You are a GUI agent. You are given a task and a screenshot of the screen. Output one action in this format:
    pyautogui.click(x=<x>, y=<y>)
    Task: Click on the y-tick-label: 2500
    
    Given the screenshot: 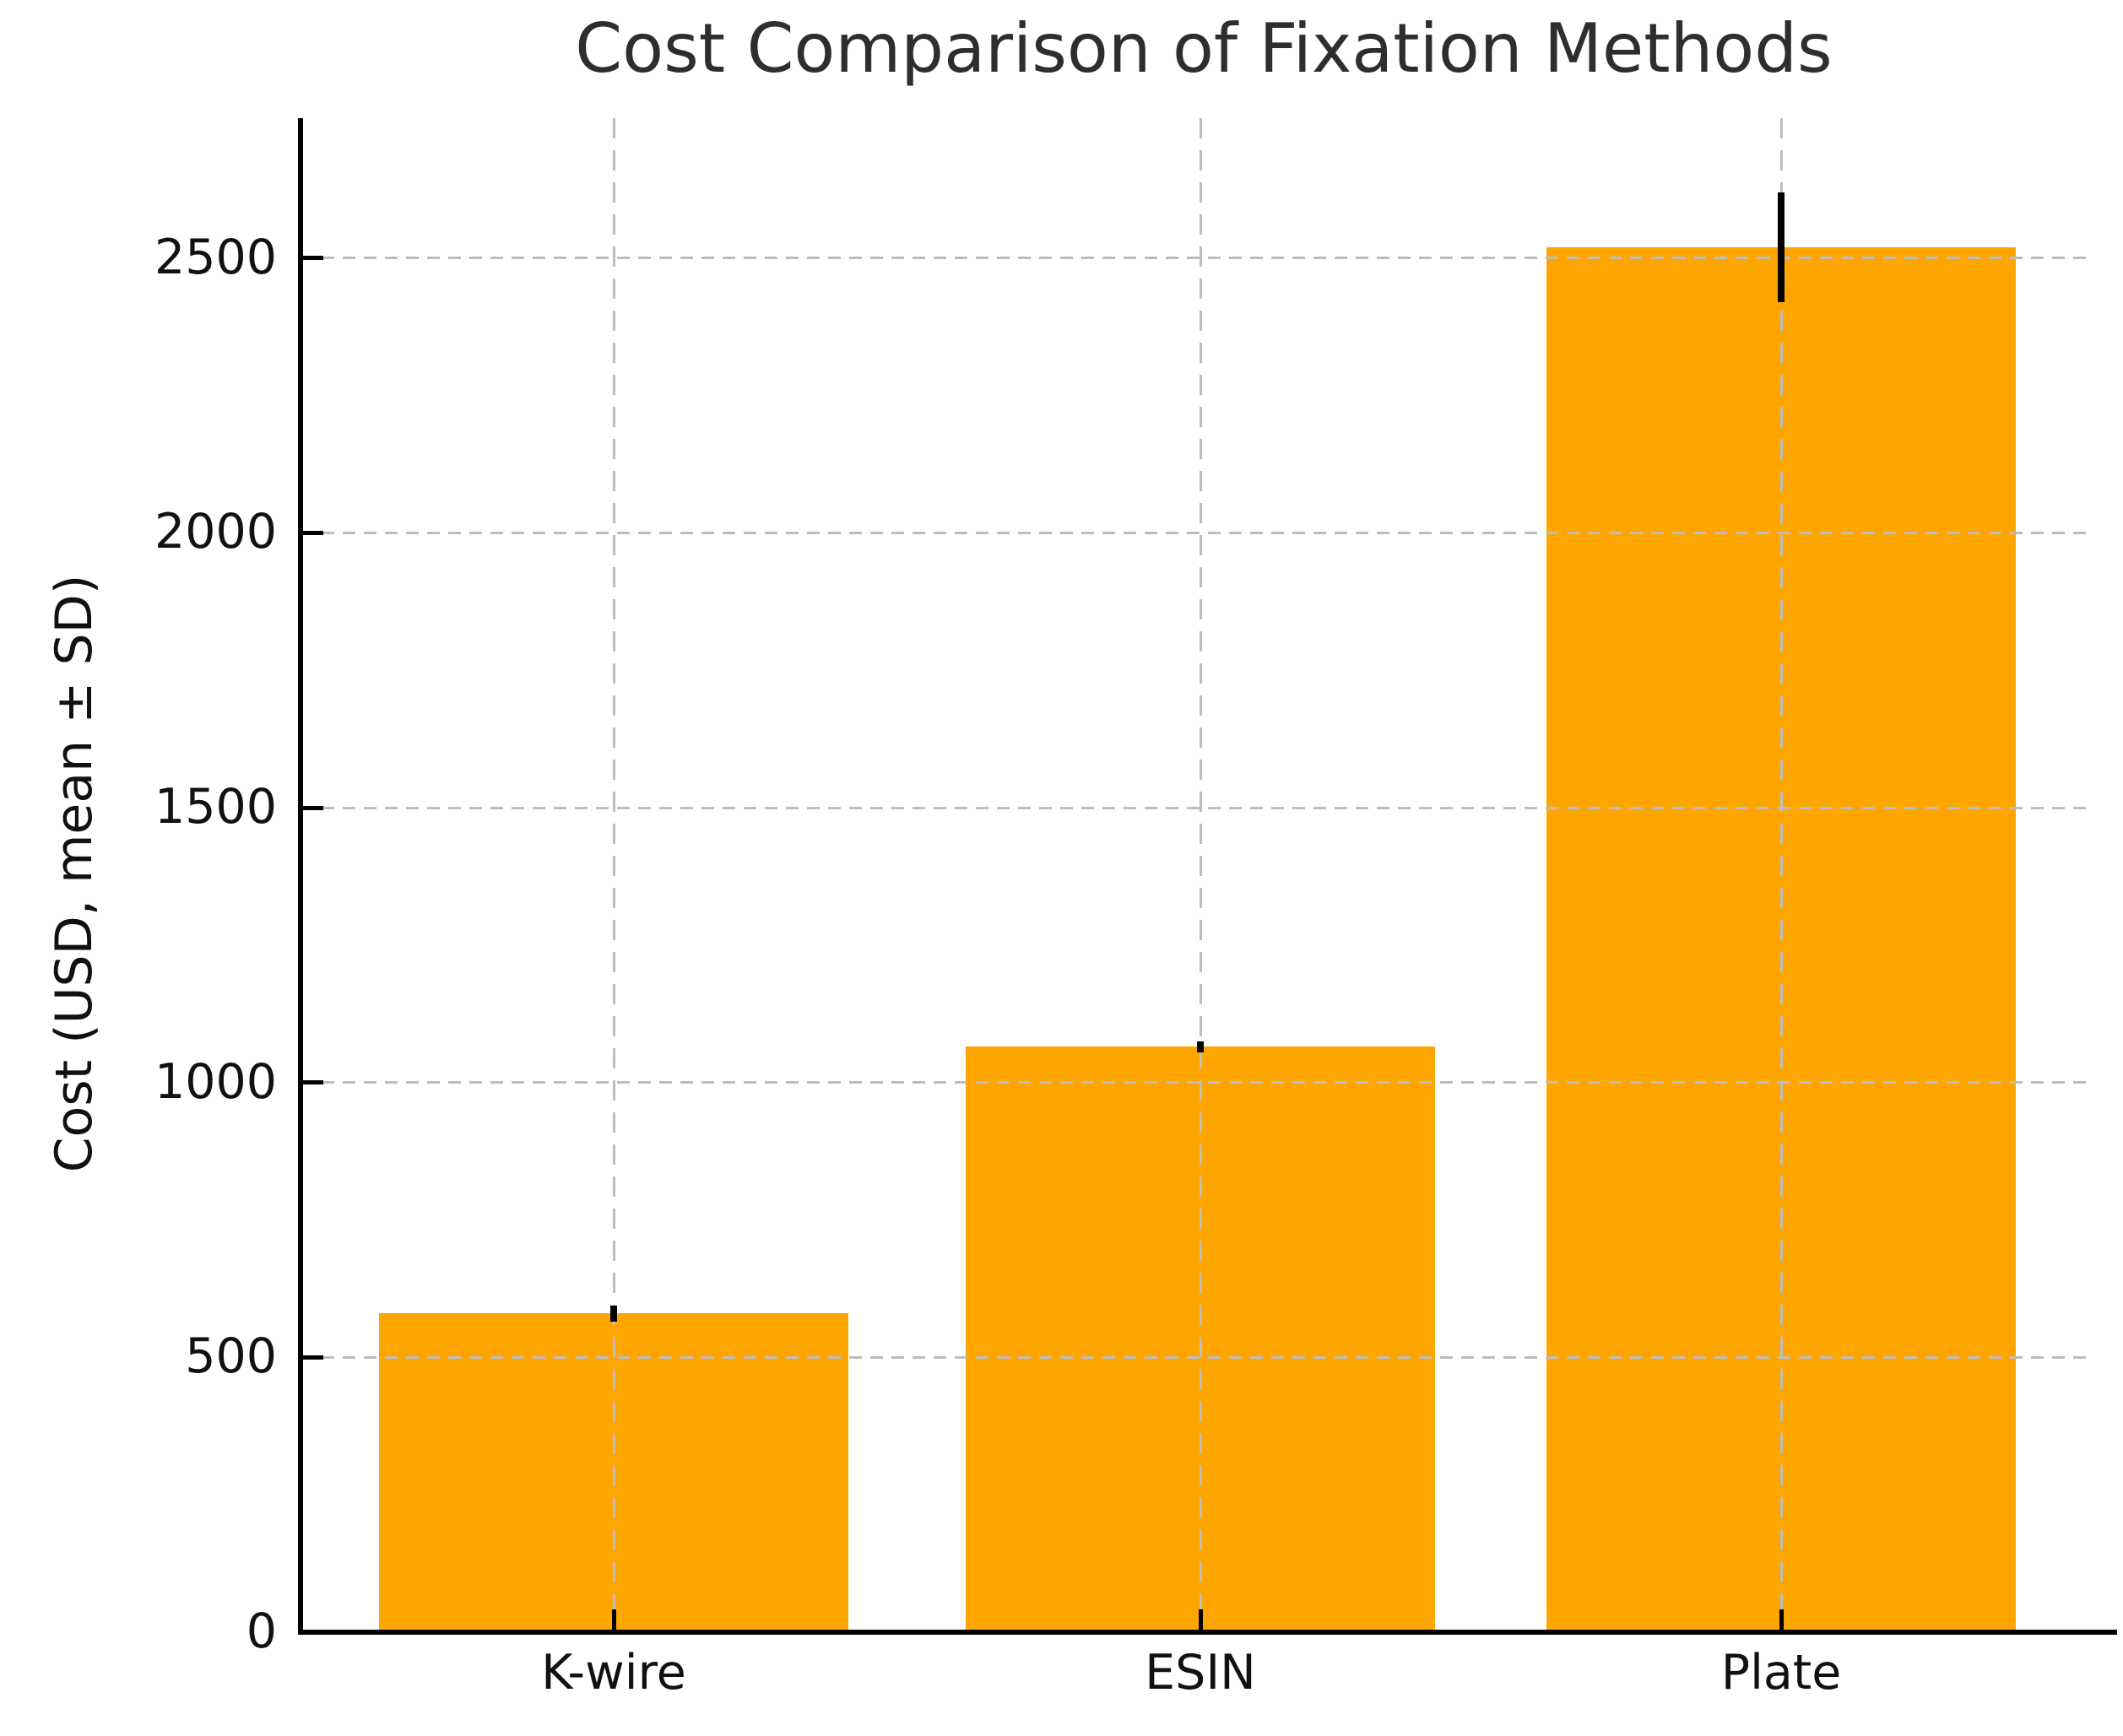 What is the action you would take?
    pyautogui.click(x=215, y=257)
    